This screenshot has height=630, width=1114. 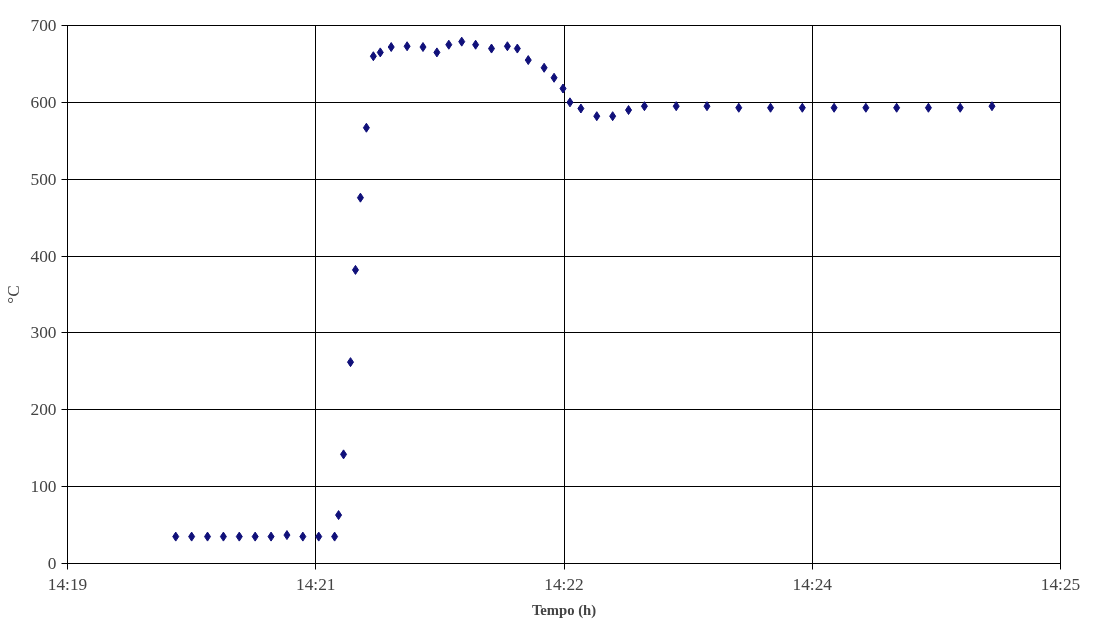 I want to click on y-tick-label: 300, so click(x=43, y=333).